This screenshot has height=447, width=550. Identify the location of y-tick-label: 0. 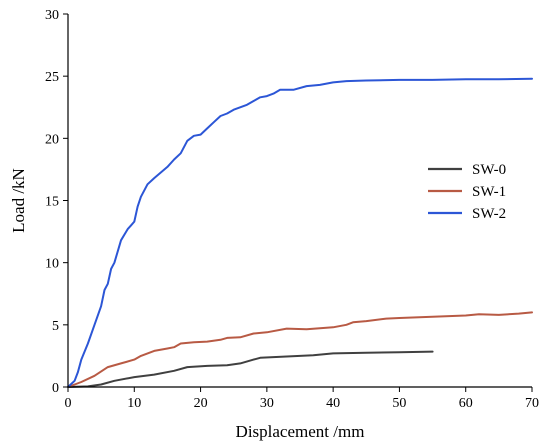
(55, 388).